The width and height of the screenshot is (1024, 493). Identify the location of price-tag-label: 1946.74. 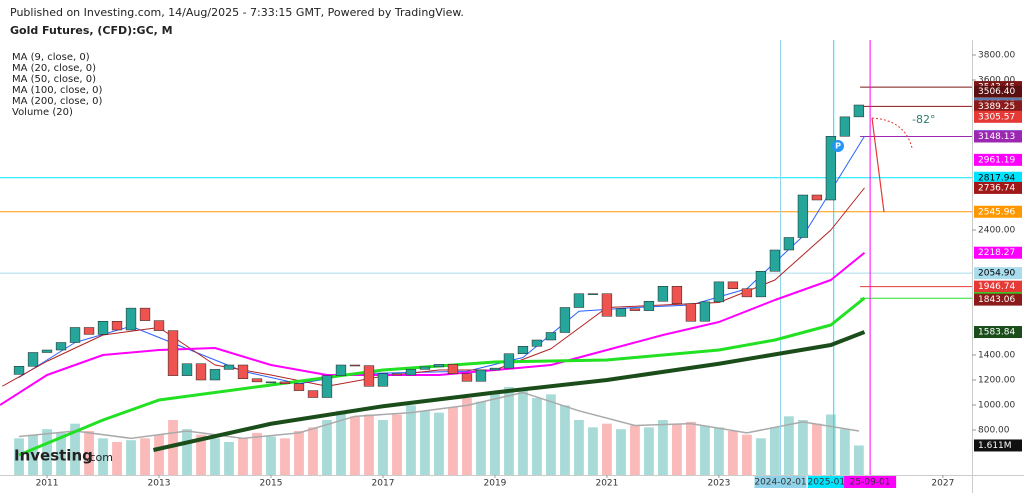
(996, 287).